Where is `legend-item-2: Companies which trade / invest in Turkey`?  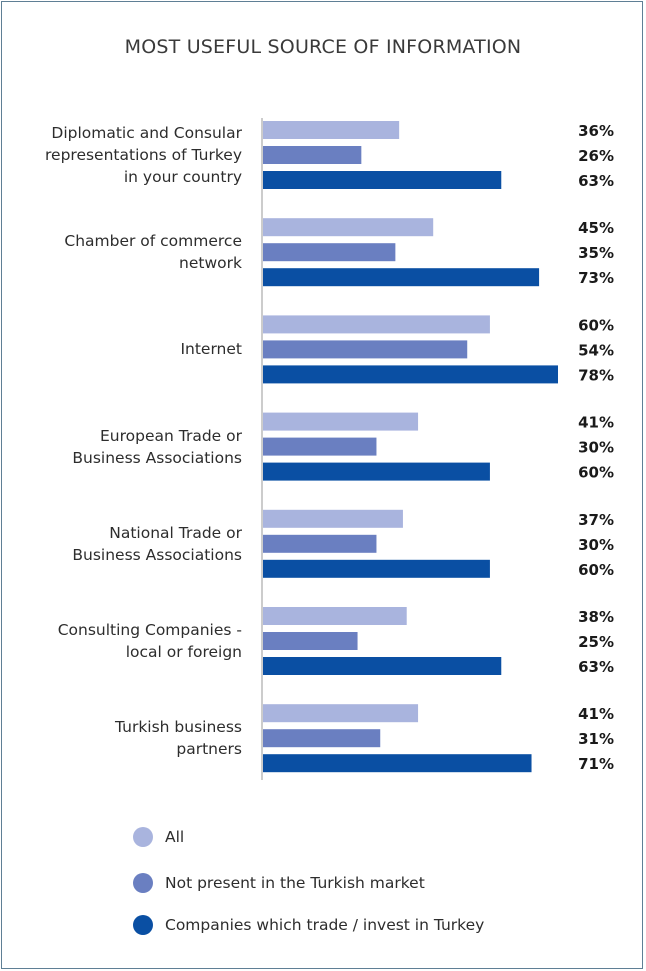
legend-item-2: Companies which trade / invest in Turkey is located at coordinates (308, 925).